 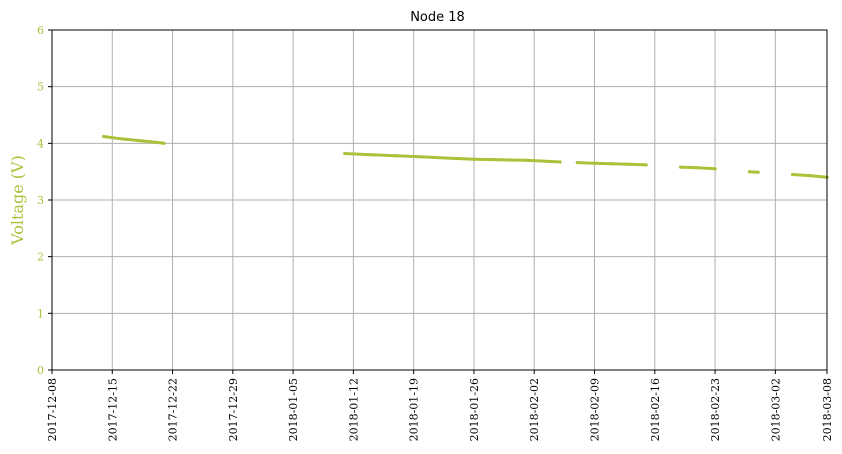 What do you see at coordinates (40, 143) in the screenshot?
I see `y-tick-label: 4` at bounding box center [40, 143].